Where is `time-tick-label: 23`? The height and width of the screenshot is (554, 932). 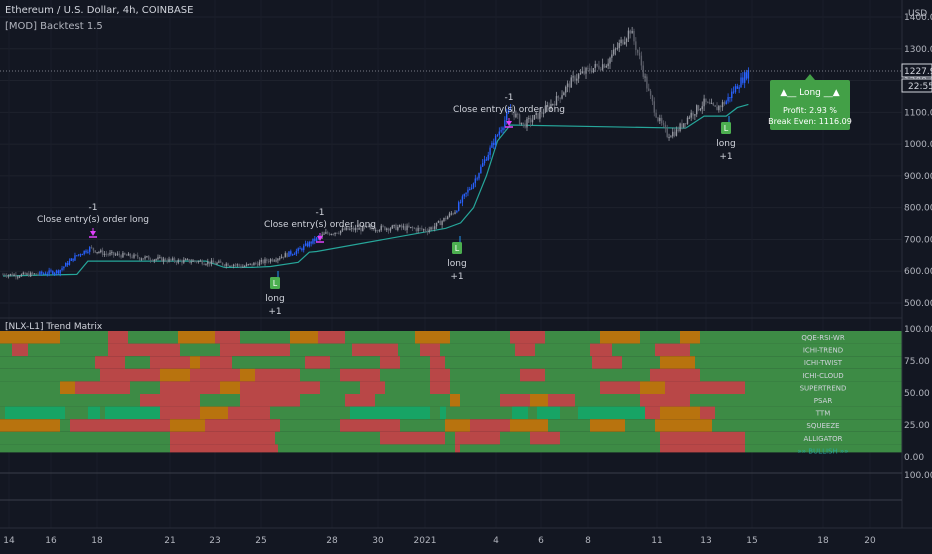 time-tick-label: 23 is located at coordinates (214, 541).